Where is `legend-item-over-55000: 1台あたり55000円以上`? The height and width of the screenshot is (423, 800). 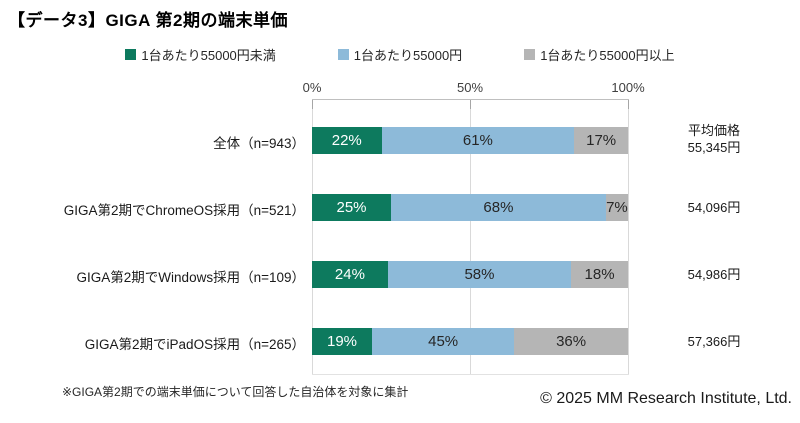
legend-item-over-55000: 1台あたり55000円以上 is located at coordinates (599, 54).